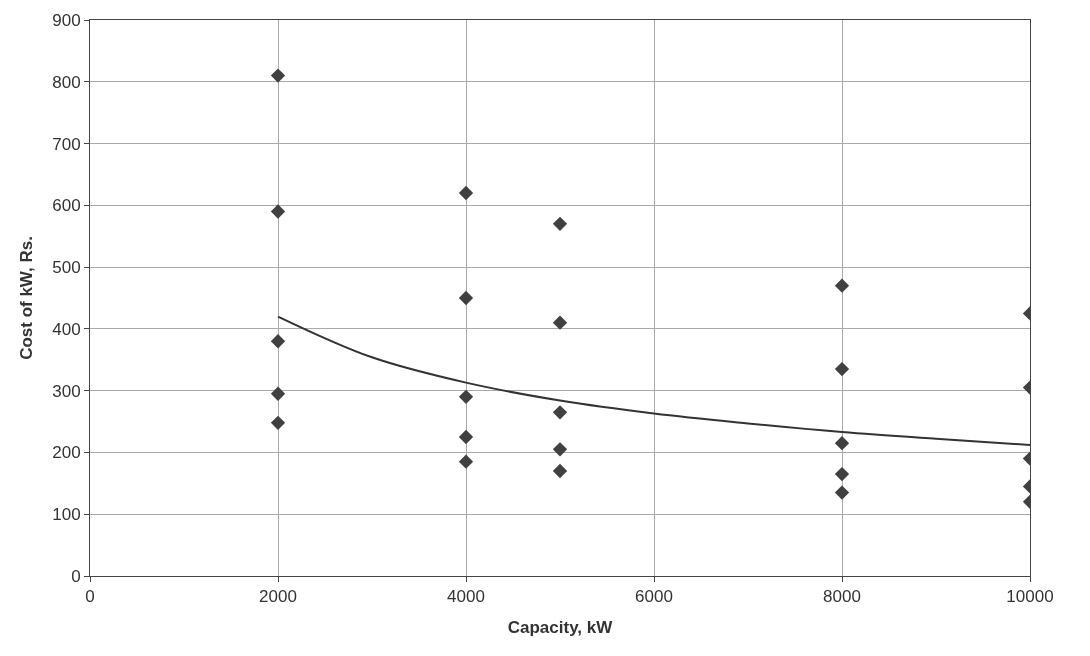 The image size is (1090, 656). Describe the element at coordinates (278, 597) in the screenshot. I see `x-tick-label: 2000` at that location.